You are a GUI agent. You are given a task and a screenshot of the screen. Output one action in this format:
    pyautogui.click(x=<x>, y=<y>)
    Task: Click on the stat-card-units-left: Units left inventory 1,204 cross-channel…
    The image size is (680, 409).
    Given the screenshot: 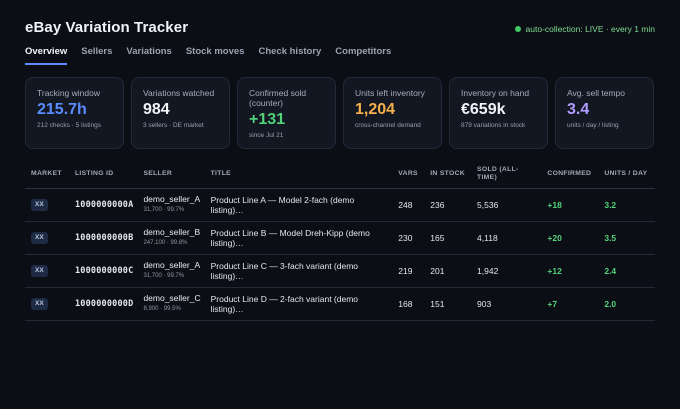 What is the action you would take?
    pyautogui.click(x=392, y=113)
    